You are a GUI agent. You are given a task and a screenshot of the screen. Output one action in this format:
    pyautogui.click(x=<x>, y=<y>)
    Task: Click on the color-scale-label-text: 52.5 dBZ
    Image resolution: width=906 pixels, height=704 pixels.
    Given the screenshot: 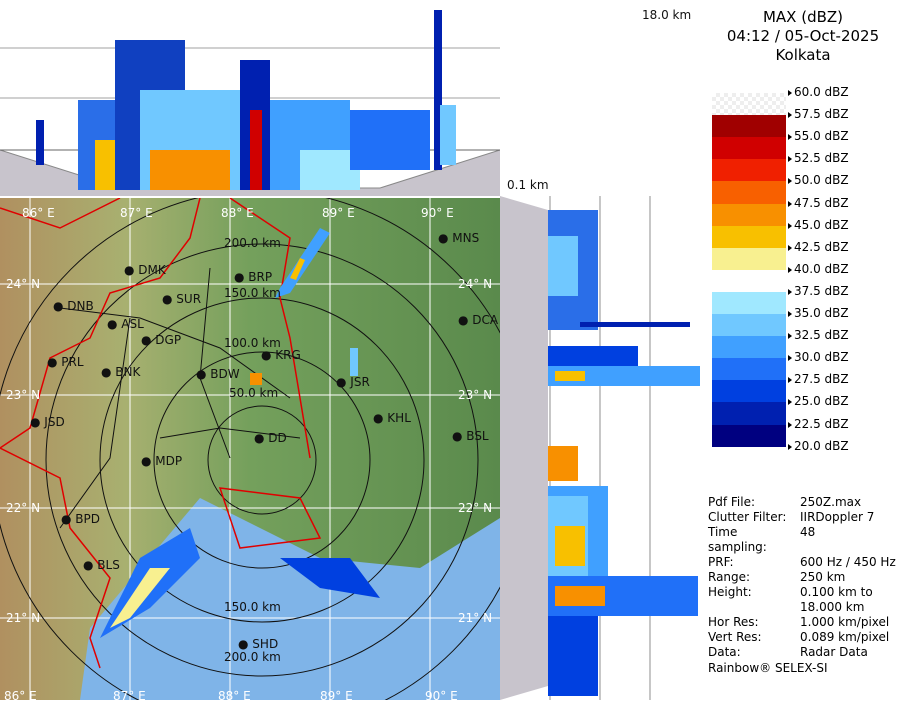 What is the action you would take?
    pyautogui.click(x=821, y=158)
    